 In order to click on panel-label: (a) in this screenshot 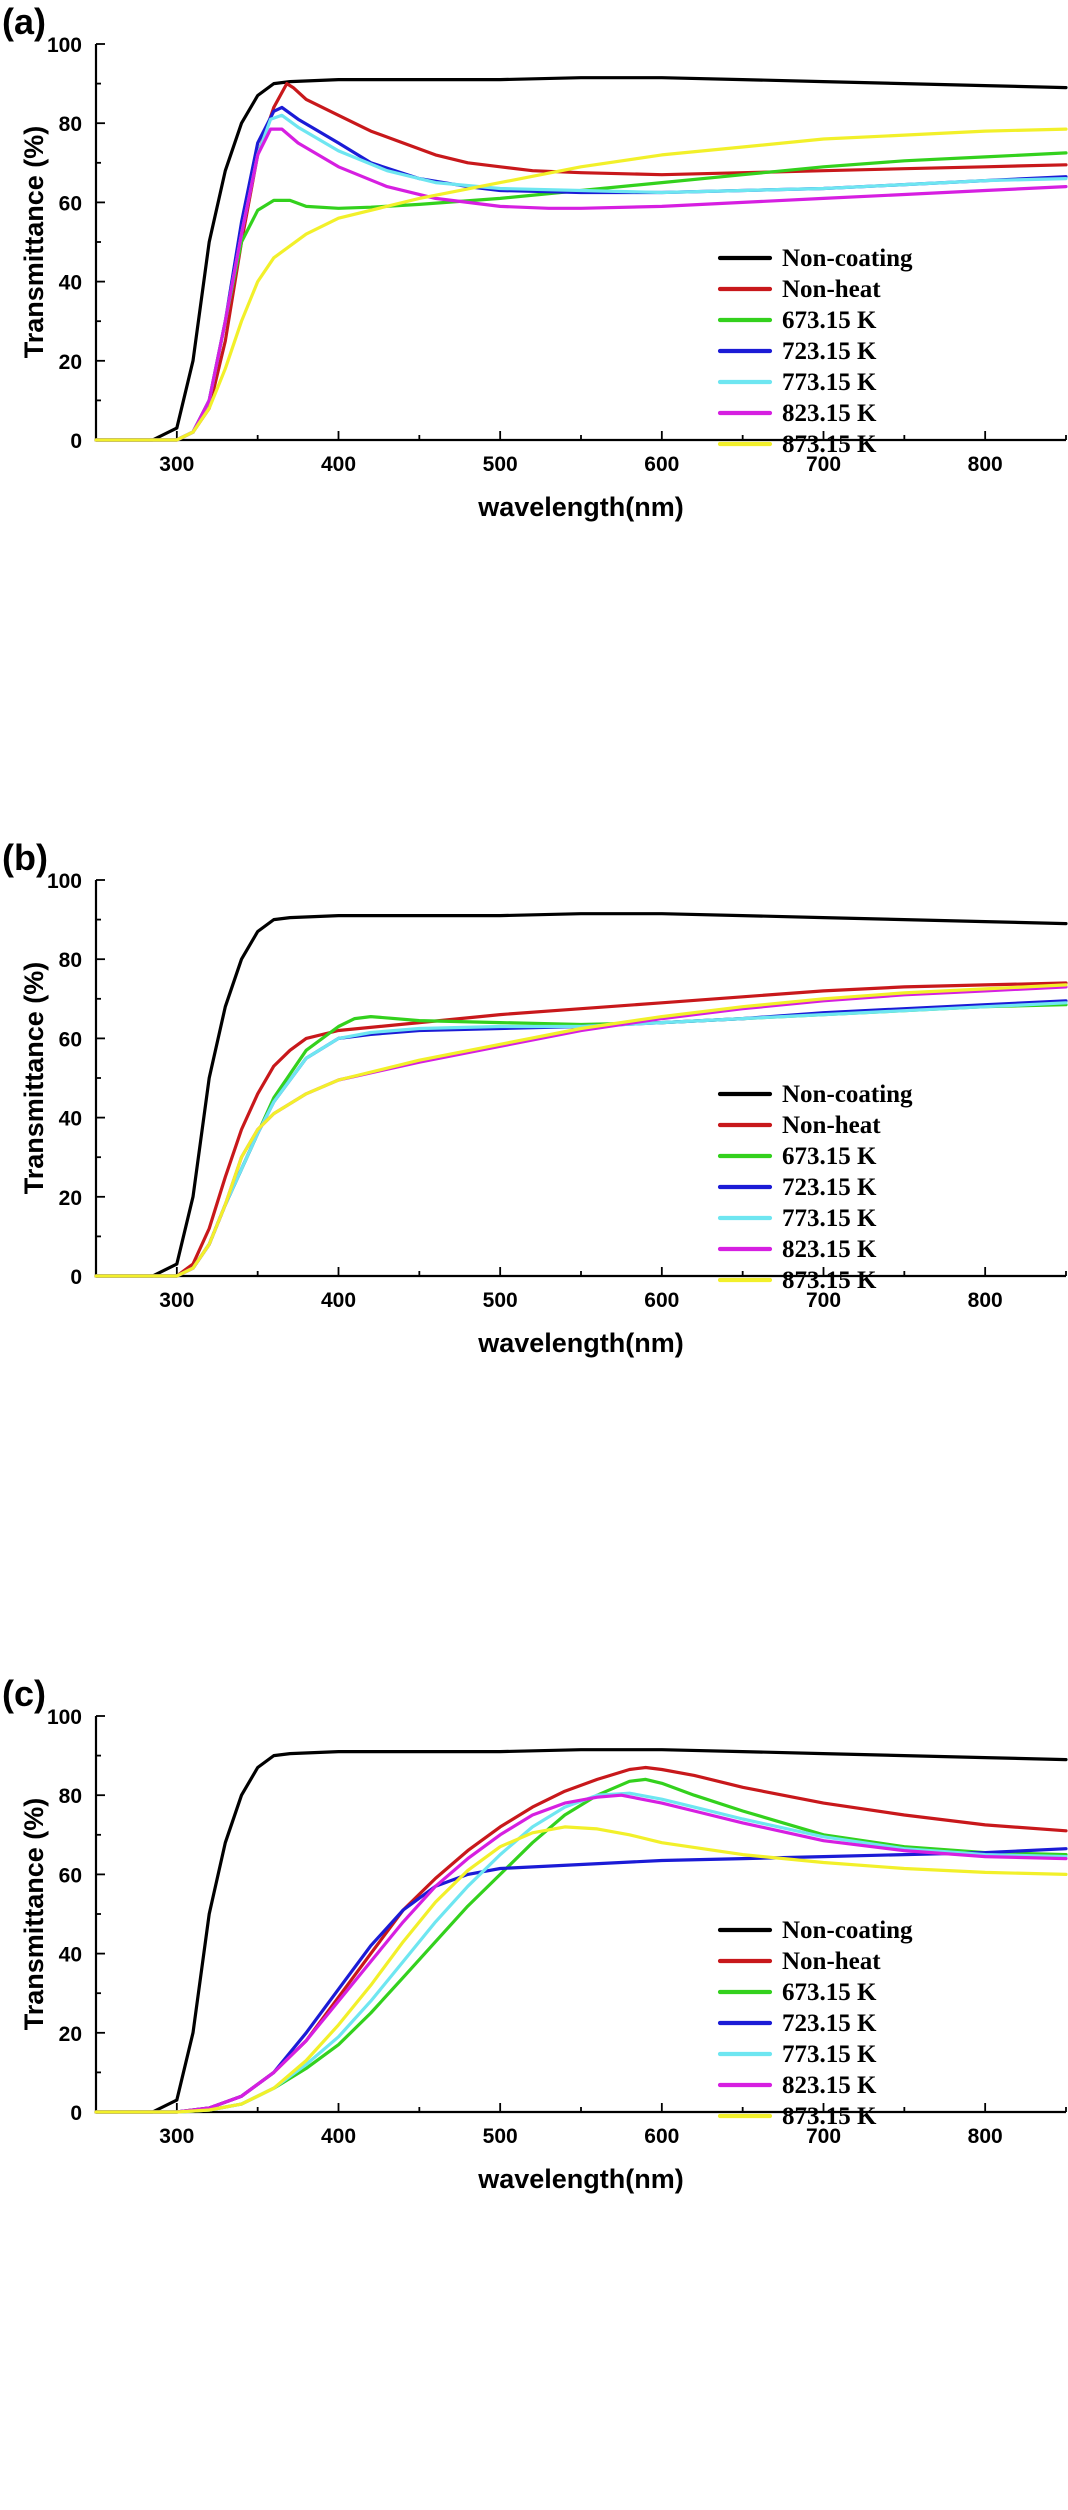, I will do `click(24, 21)`.